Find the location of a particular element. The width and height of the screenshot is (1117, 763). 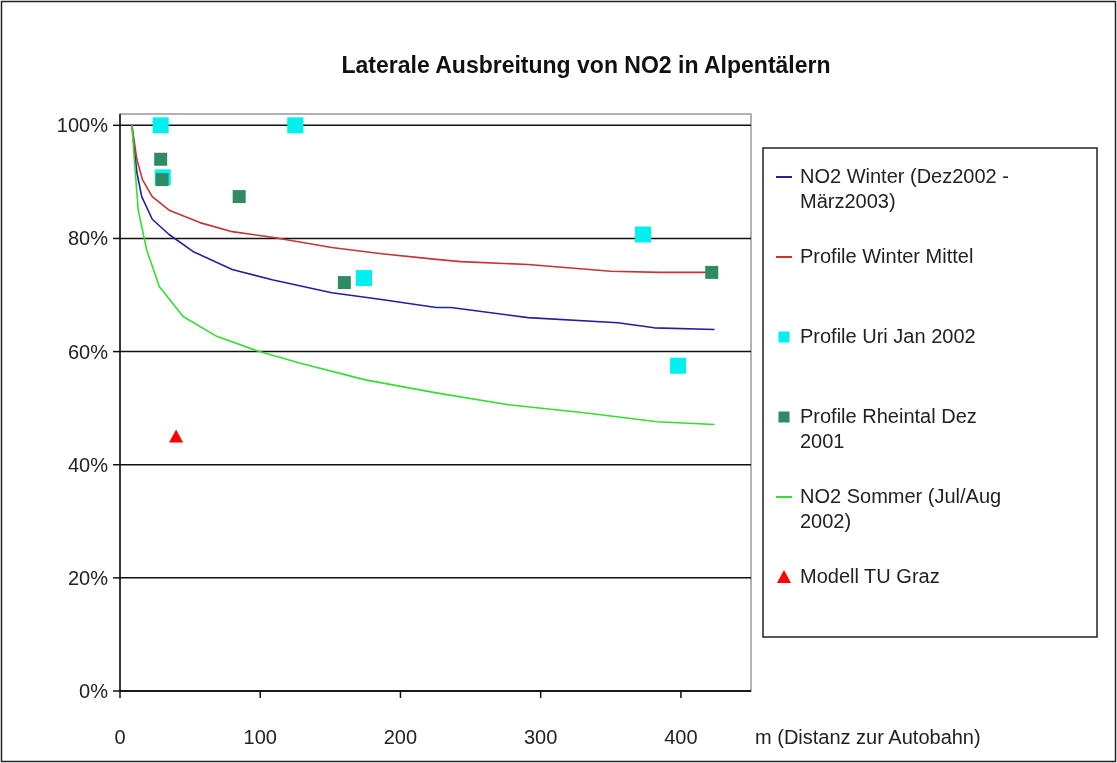

y-tick-label: 40% is located at coordinates (88, 464).